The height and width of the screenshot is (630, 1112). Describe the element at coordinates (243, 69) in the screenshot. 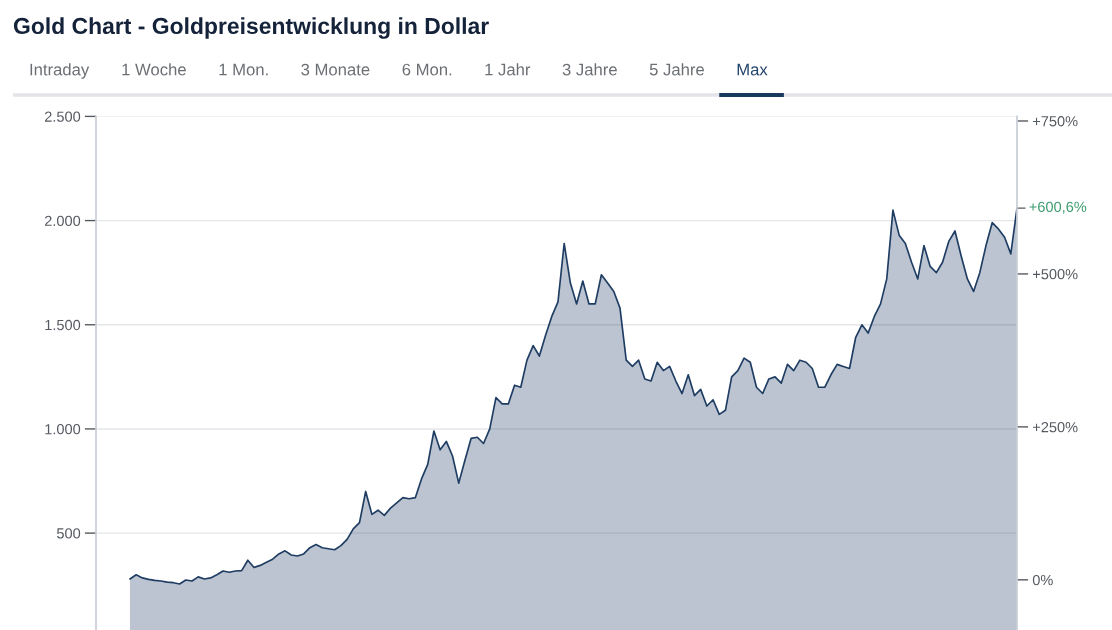

I see `text: 1 Mon.` at that location.